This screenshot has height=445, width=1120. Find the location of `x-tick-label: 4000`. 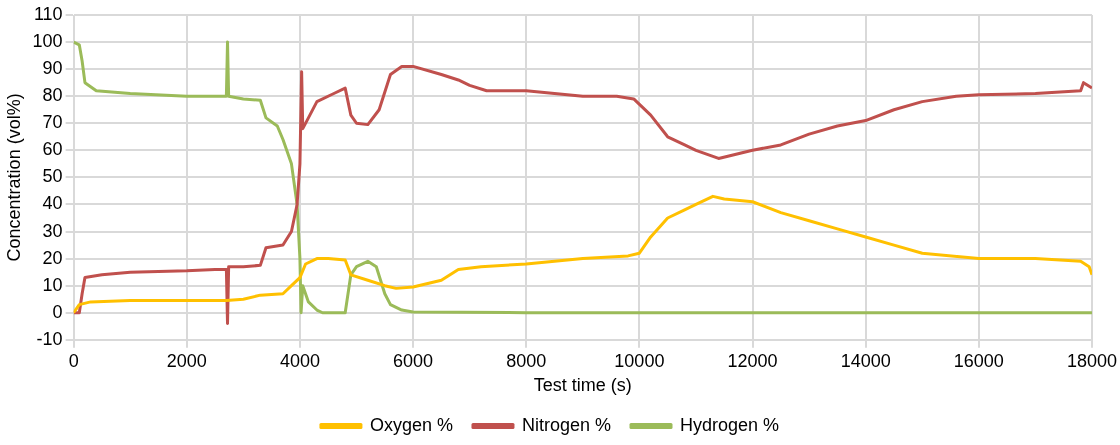

x-tick-label: 4000 is located at coordinates (299, 360).